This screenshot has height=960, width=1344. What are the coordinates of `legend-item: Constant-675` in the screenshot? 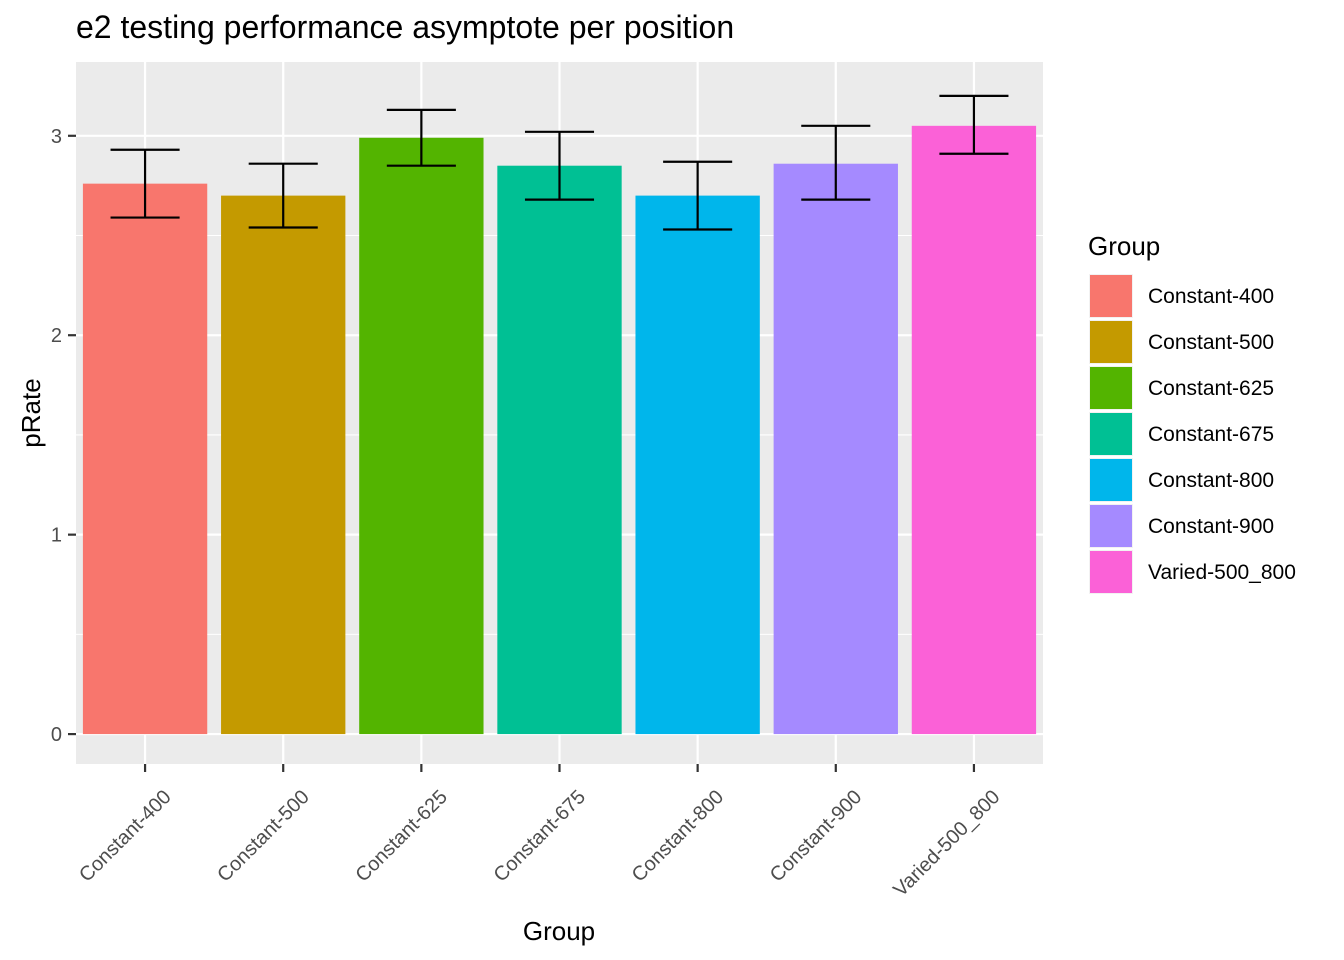 It's located at (1180, 434).